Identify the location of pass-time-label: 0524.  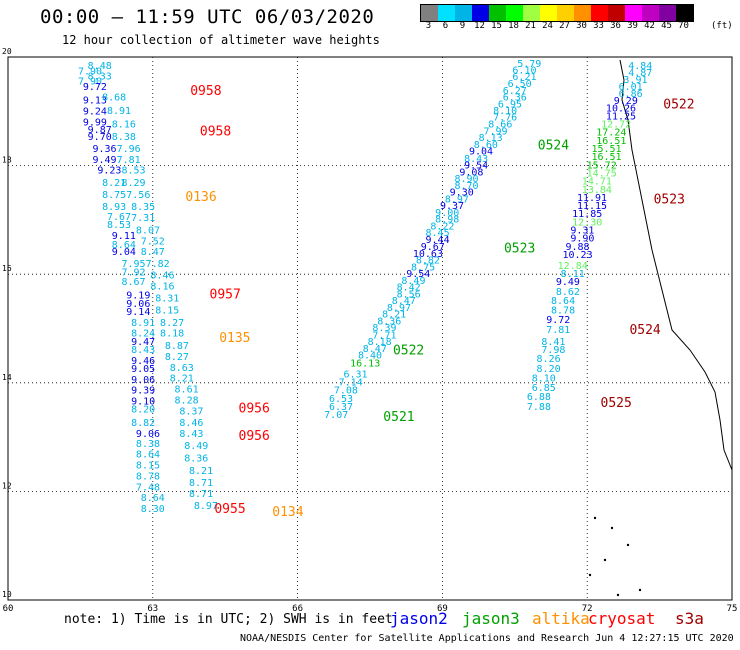
(644, 330).